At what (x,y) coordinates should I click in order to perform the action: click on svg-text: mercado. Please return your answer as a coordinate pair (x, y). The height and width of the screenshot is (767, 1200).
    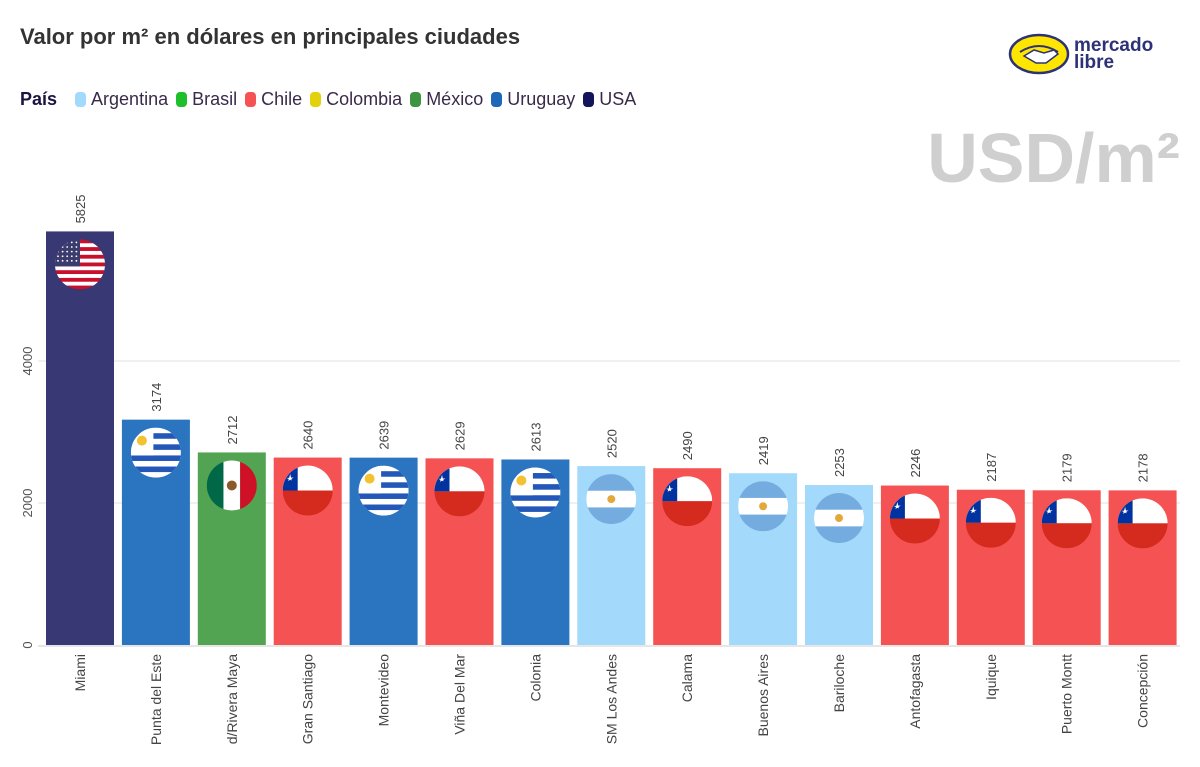
    Looking at the image, I should click on (1113, 45).